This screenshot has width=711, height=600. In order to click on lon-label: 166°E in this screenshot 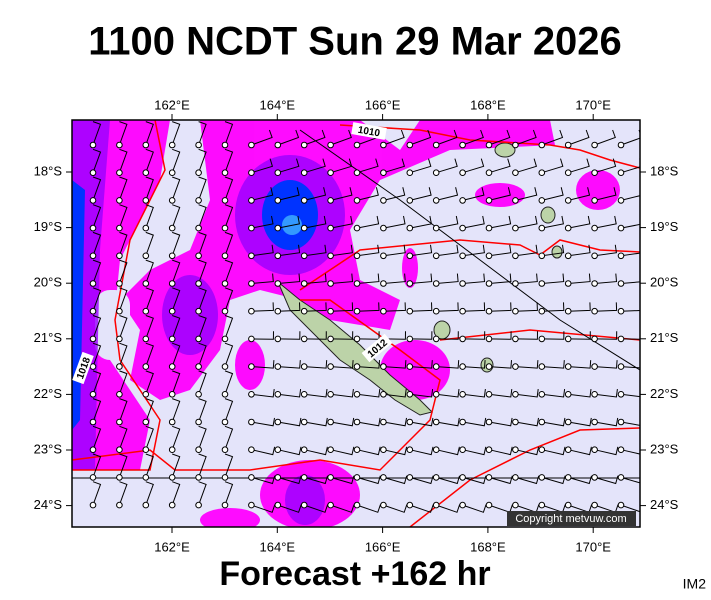, I will do `click(383, 104)`.